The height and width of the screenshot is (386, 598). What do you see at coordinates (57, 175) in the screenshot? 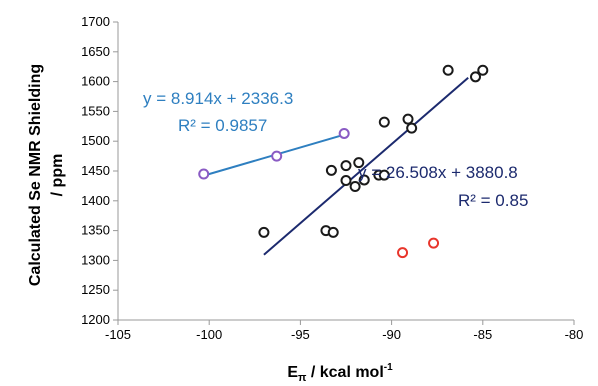
I see `y-axis-title-line2: / ppm` at bounding box center [57, 175].